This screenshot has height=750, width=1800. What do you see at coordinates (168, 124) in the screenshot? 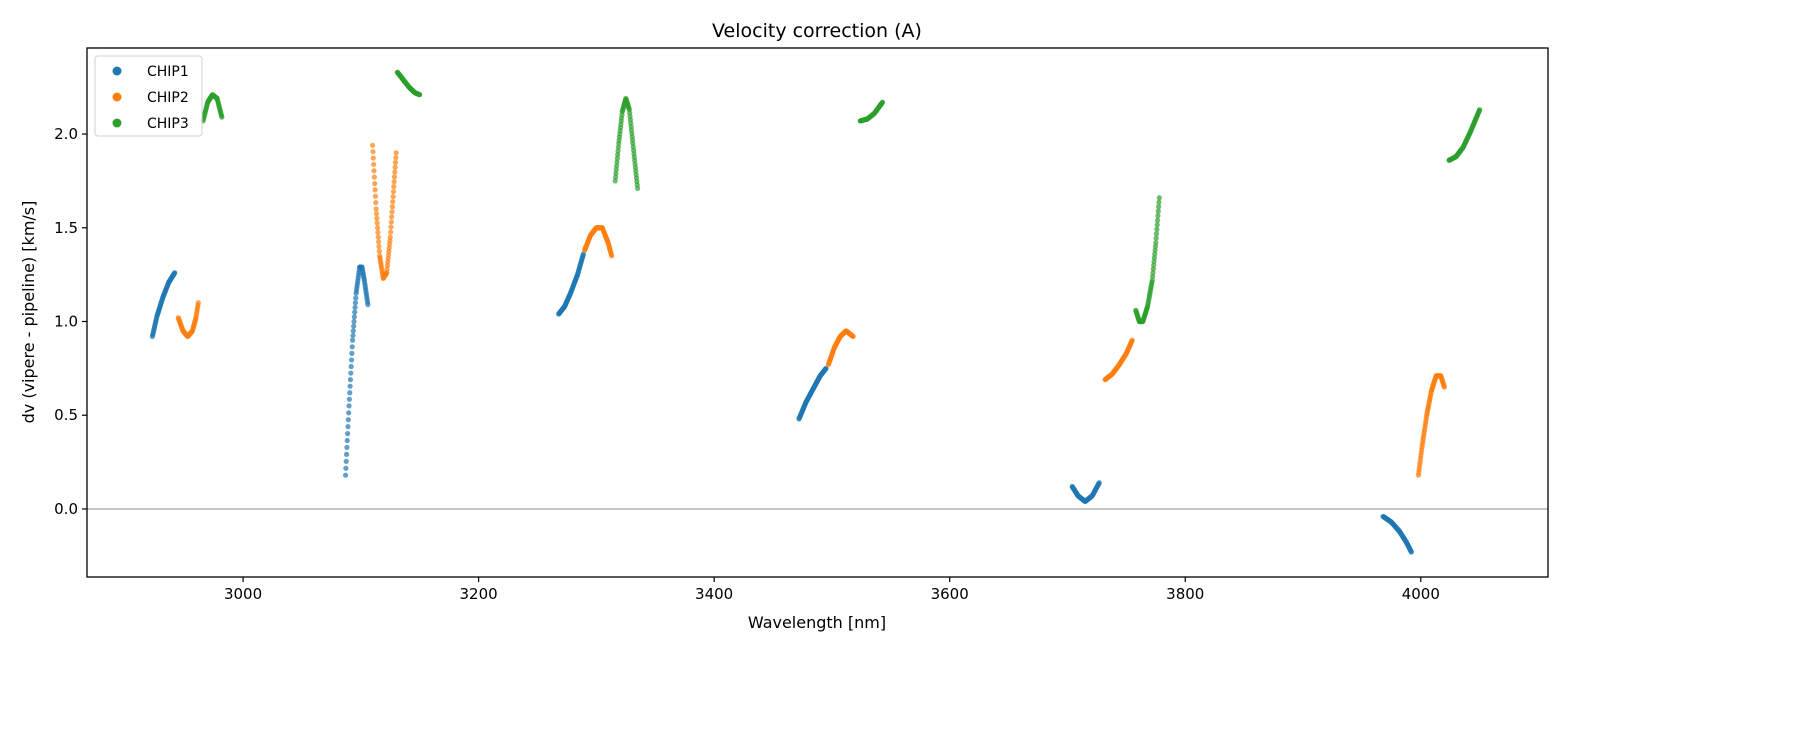
I see `legend-label: CHIP3` at bounding box center [168, 124].